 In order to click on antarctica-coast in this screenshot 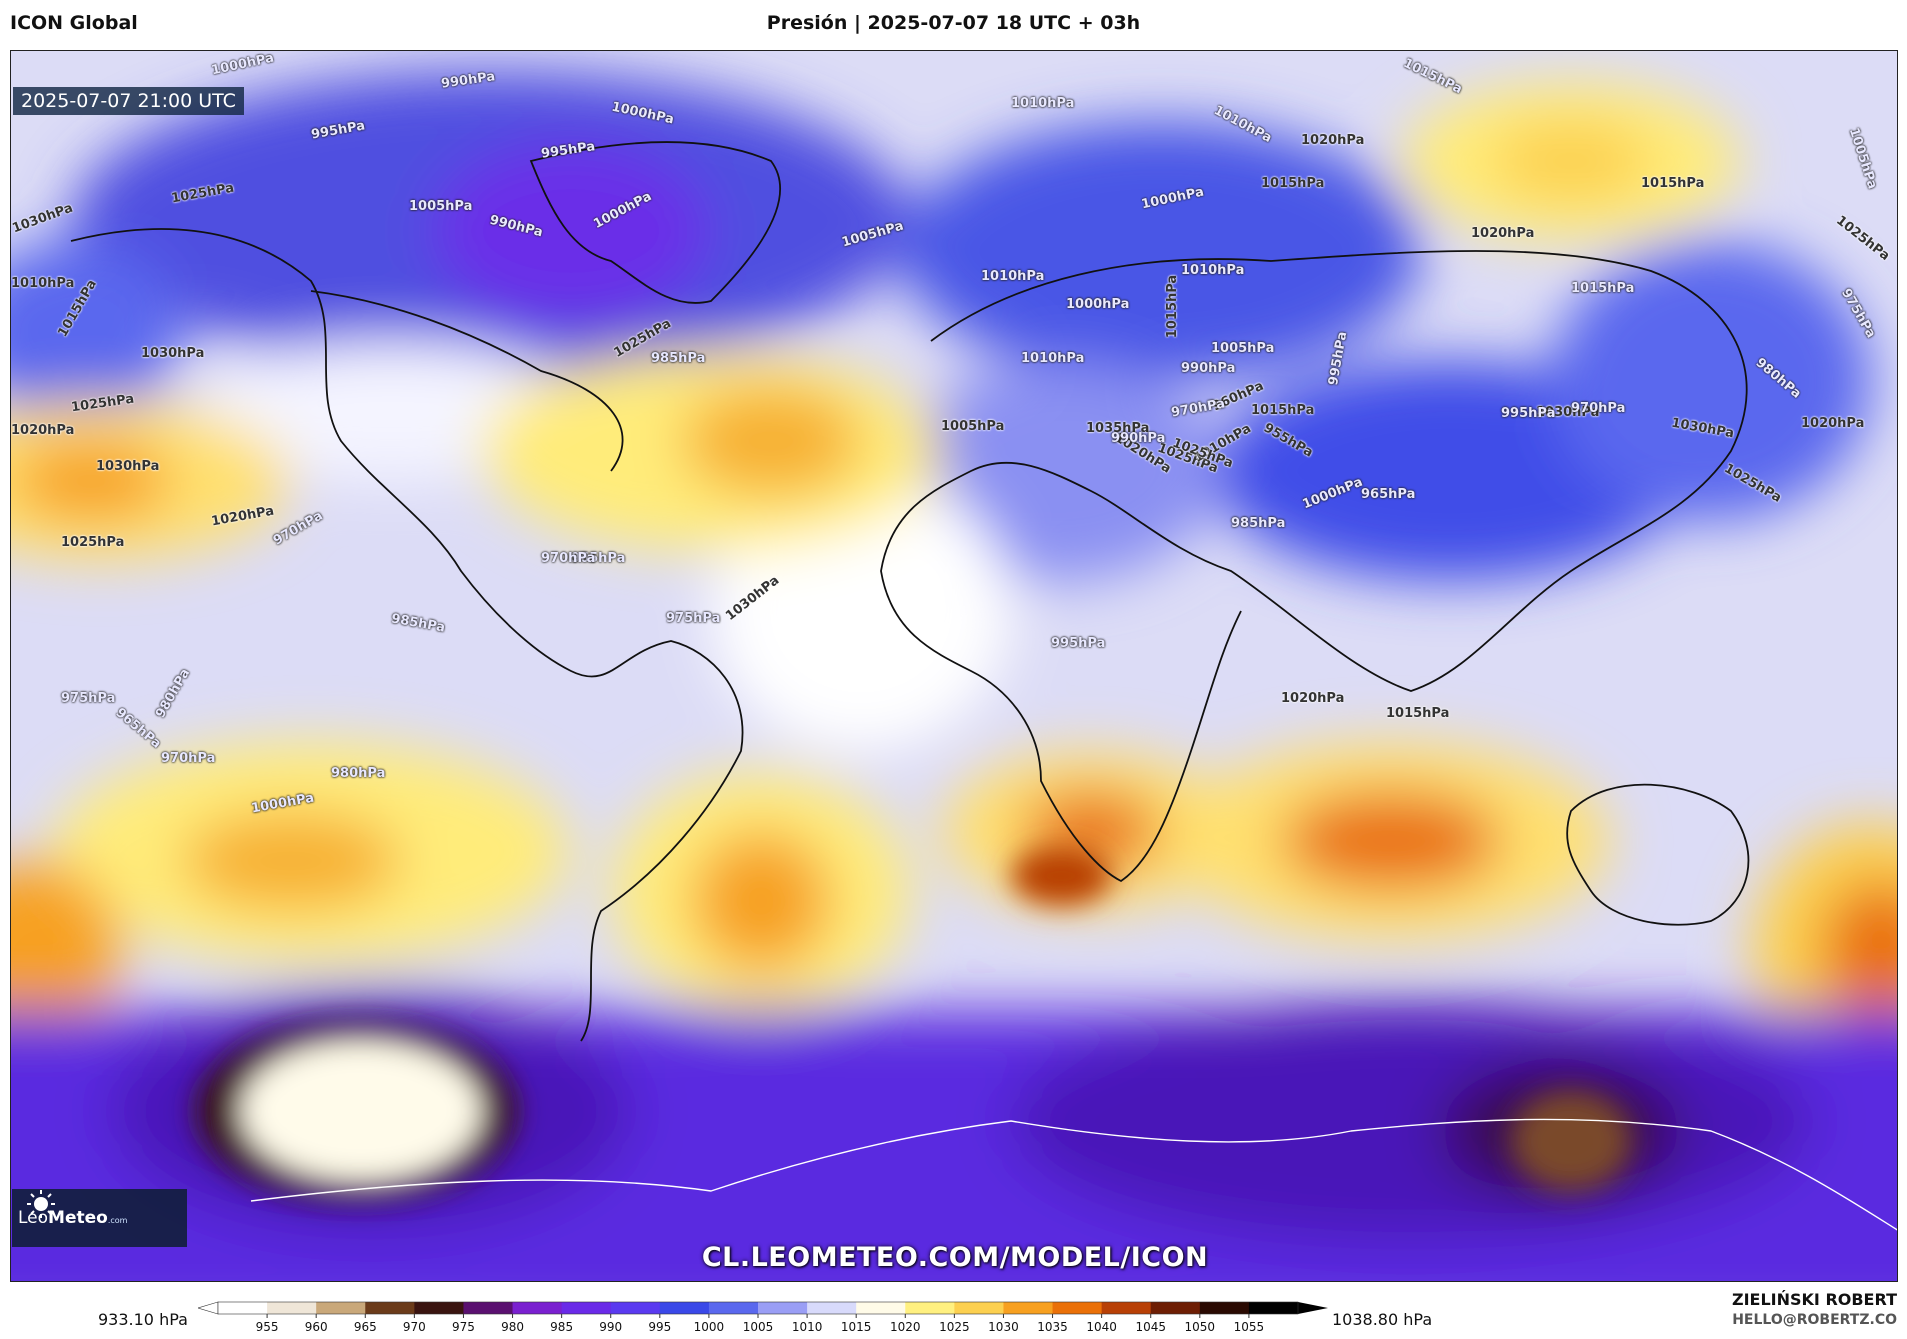, I will do `click(1073, 1174)`.